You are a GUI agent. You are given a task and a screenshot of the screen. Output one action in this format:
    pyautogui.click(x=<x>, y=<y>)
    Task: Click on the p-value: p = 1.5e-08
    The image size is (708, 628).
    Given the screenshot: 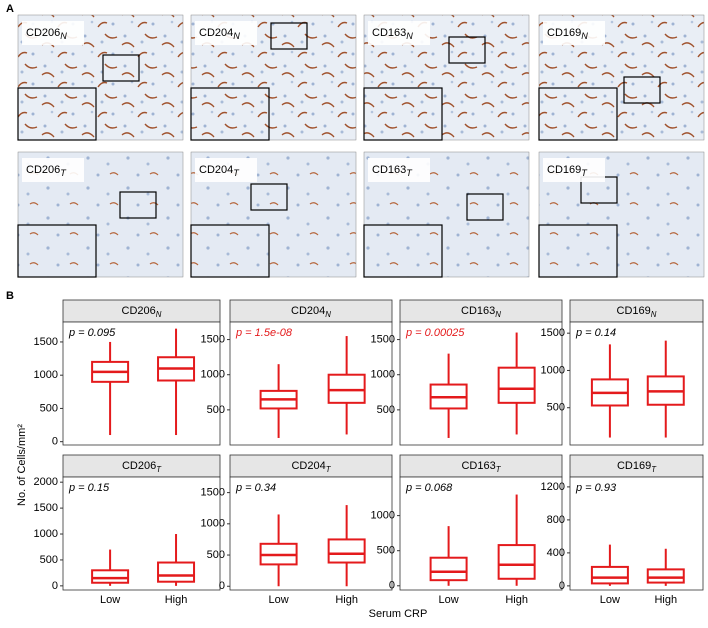 What is the action you would take?
    pyautogui.click(x=264, y=333)
    